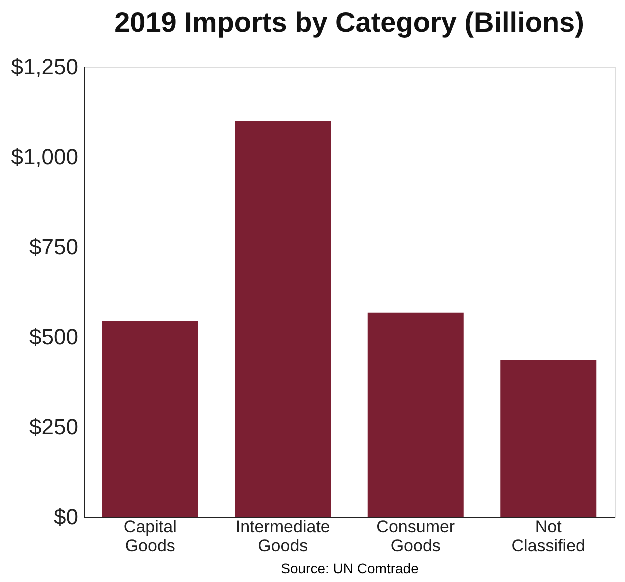 The width and height of the screenshot is (625, 582). Describe the element at coordinates (54, 247) in the screenshot. I see `y-tick-label: $750` at that location.